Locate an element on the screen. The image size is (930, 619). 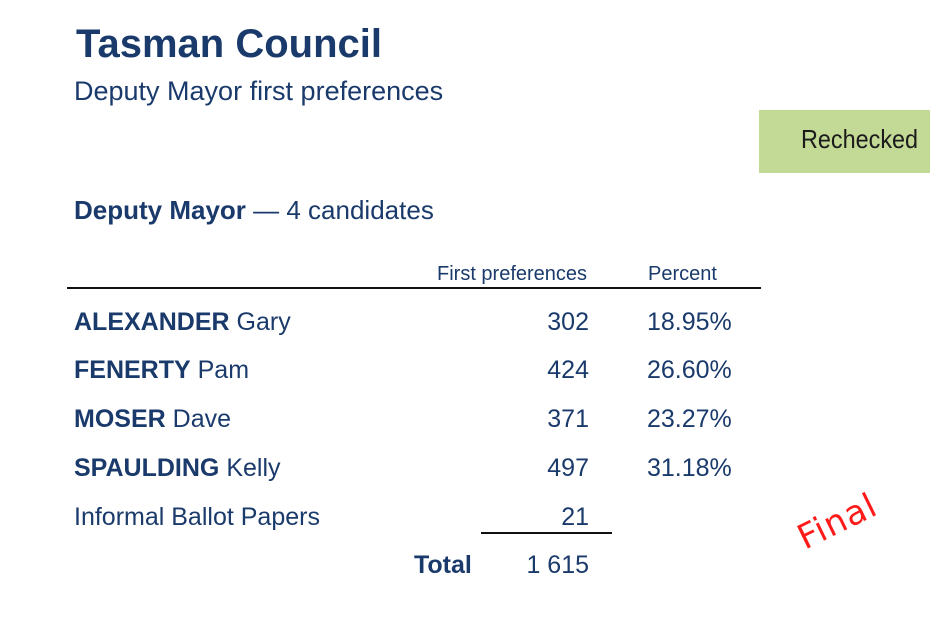
candidate-votes: 497 is located at coordinates (568, 468).